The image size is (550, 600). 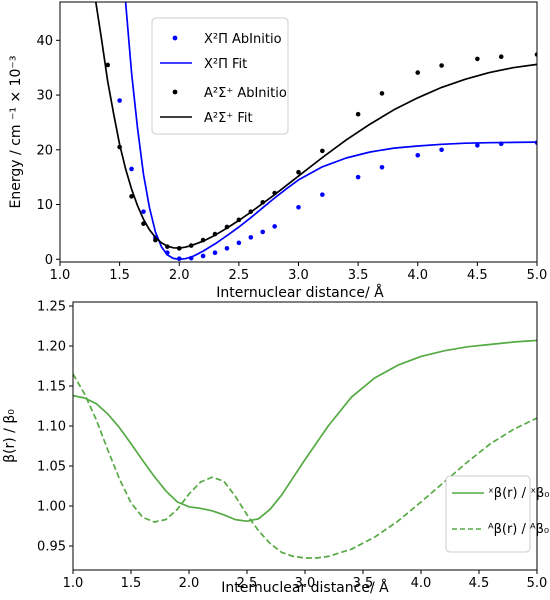 I want to click on beta-x-tick-label: 2.0, so click(x=189, y=583).